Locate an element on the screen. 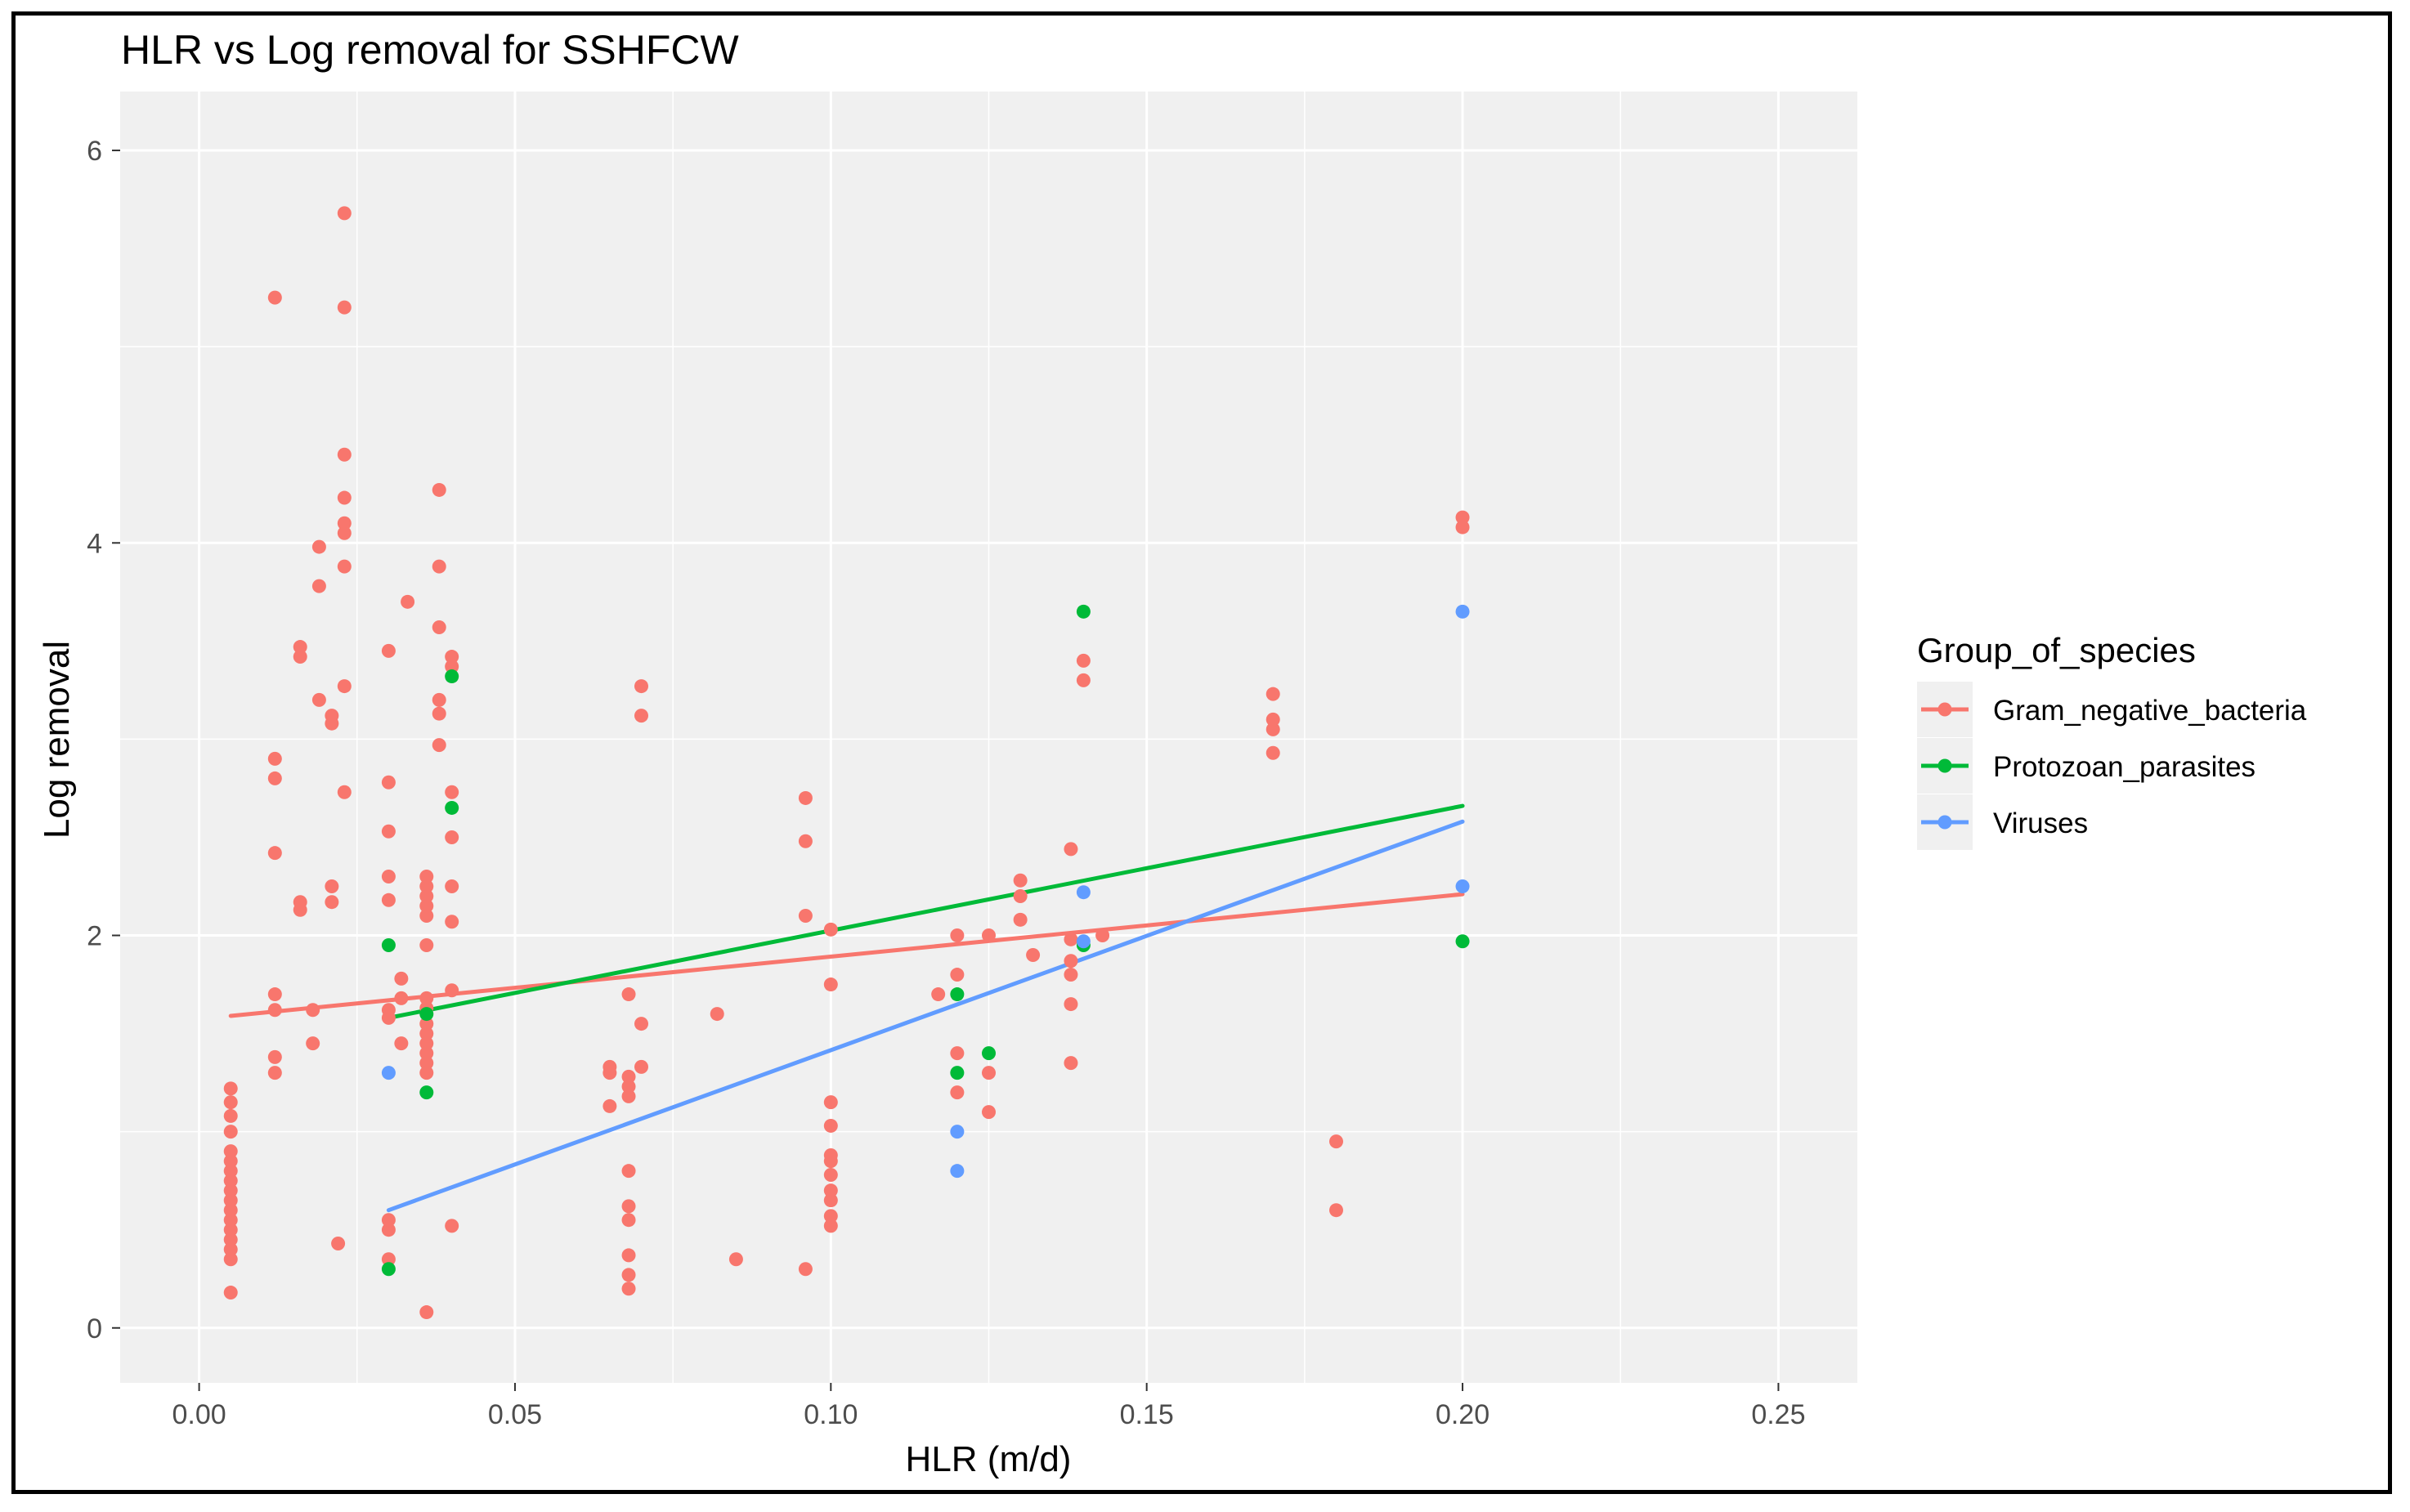  legend-key-point-gram-negative-bacteria is located at coordinates (1944, 709).